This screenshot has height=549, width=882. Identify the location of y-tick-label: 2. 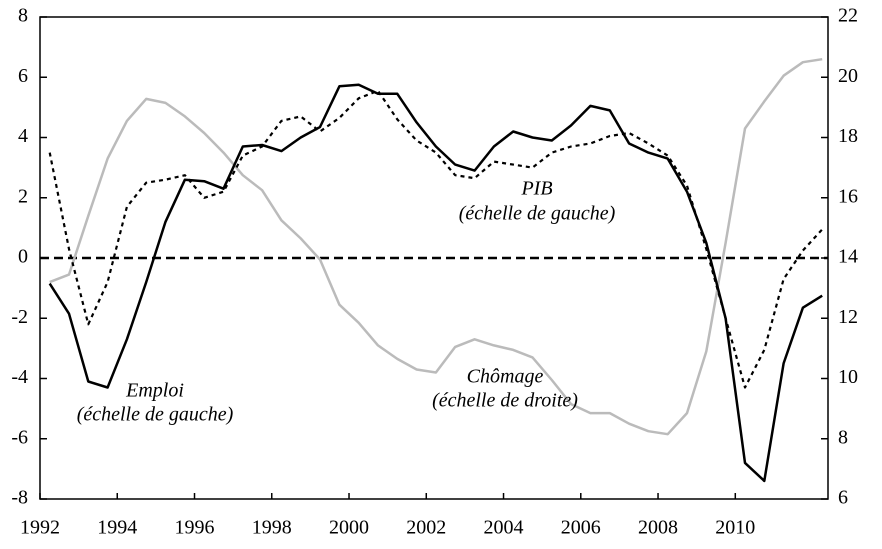
(23, 196).